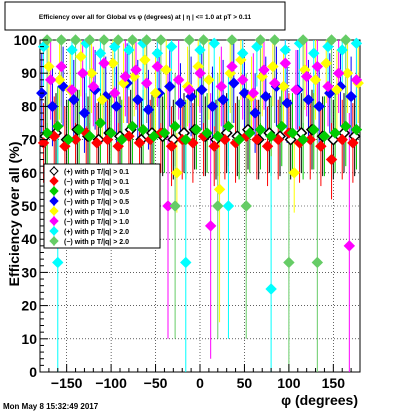  What do you see at coordinates (145, 16) in the screenshot?
I see `title-box` at bounding box center [145, 16].